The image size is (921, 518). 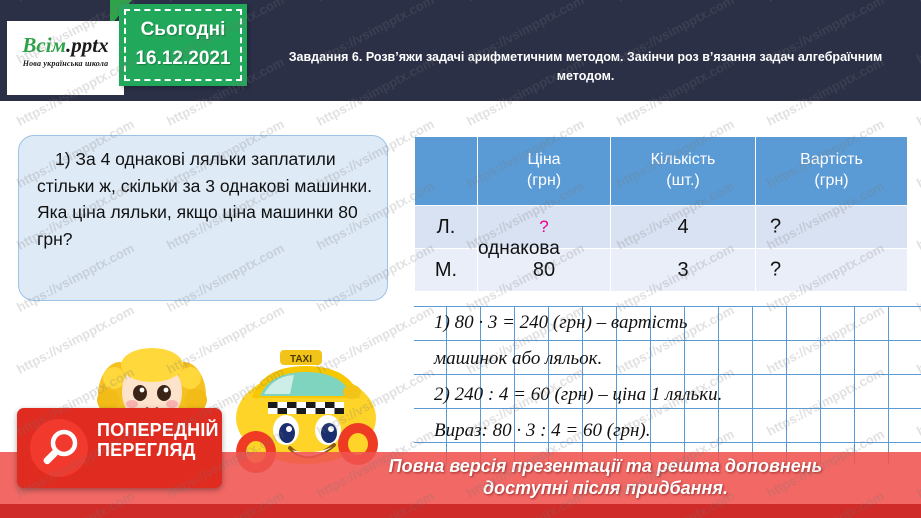 I want to click on cell-dolls-price: ?, so click(x=544, y=227).